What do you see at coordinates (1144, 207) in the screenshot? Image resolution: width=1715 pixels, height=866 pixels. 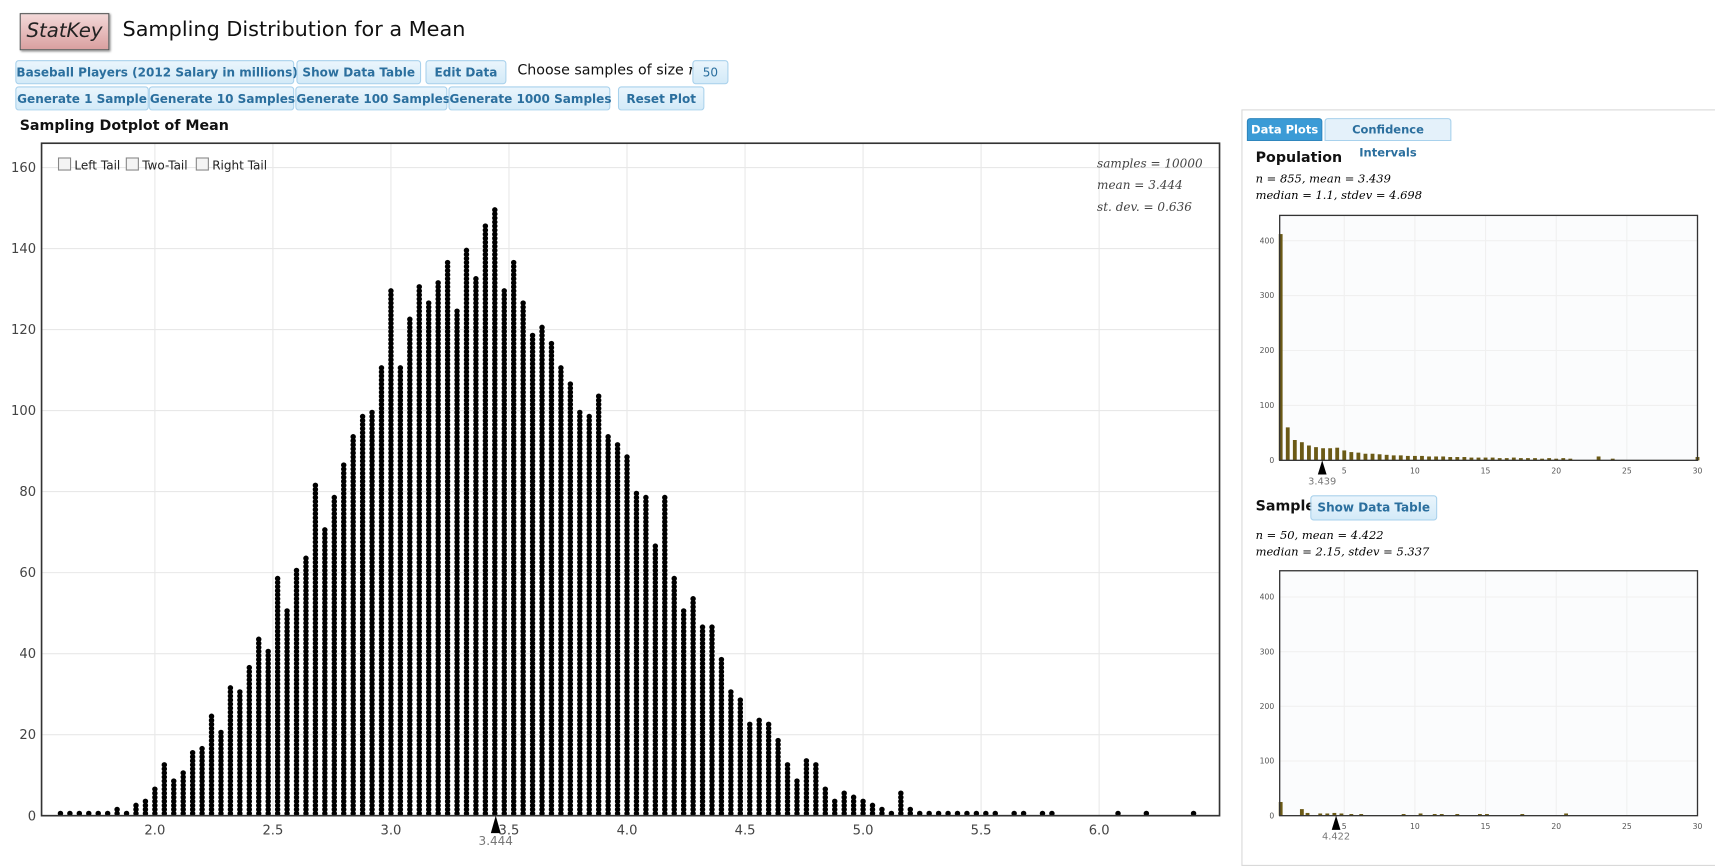 I see `stat: st. dev. = 0.636` at bounding box center [1144, 207].